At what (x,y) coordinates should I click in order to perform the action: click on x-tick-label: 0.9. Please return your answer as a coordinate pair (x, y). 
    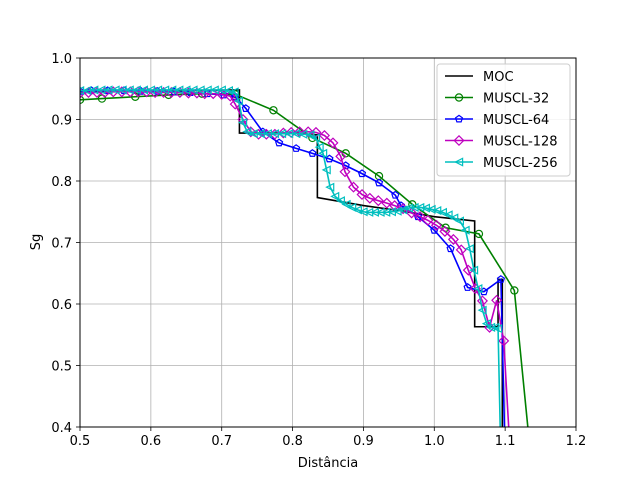
    Looking at the image, I should click on (363, 441).